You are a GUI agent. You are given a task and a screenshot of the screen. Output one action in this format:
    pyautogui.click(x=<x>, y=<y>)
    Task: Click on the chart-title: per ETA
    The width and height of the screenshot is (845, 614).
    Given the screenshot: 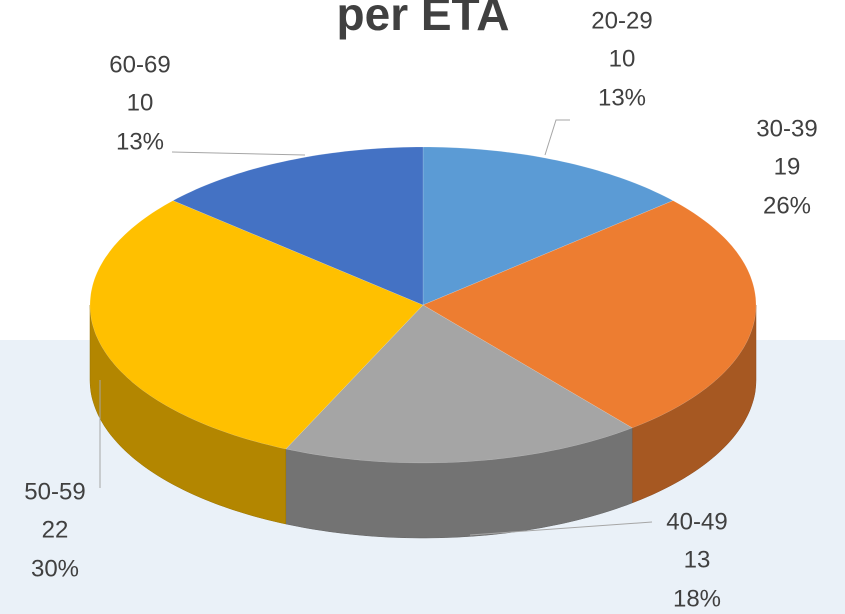 What is the action you would take?
    pyautogui.click(x=423, y=20)
    